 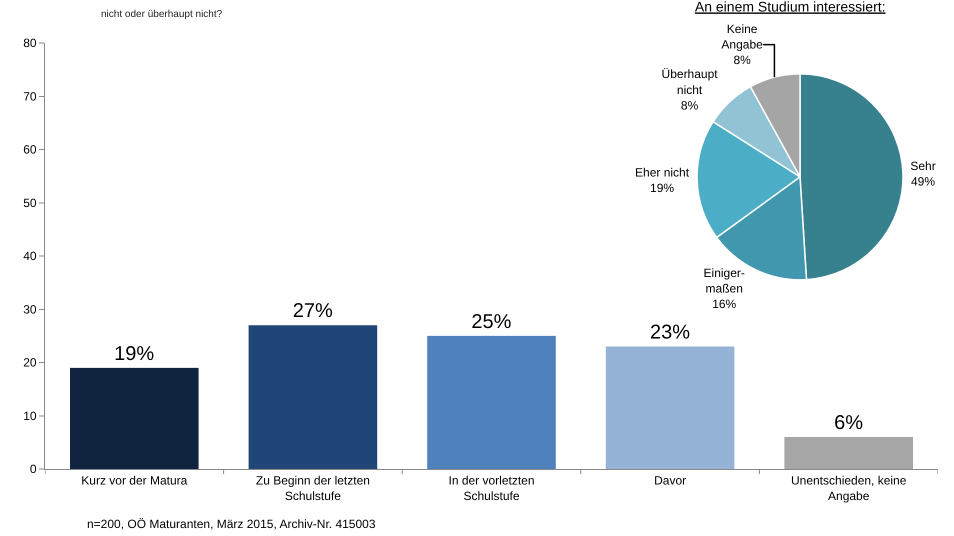 What do you see at coordinates (30, 363) in the screenshot?
I see `y-tick-label: 20` at bounding box center [30, 363].